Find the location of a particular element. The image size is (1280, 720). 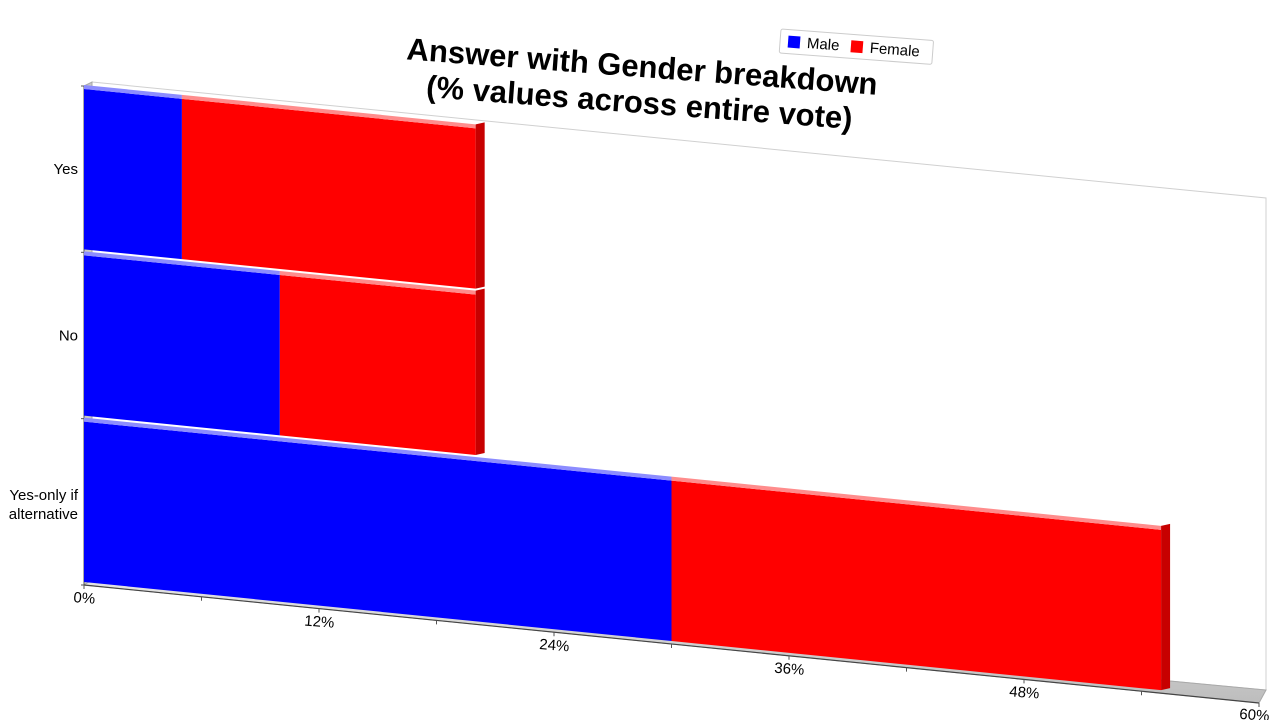

bar-top-female-yes is located at coordinates (328, 111).